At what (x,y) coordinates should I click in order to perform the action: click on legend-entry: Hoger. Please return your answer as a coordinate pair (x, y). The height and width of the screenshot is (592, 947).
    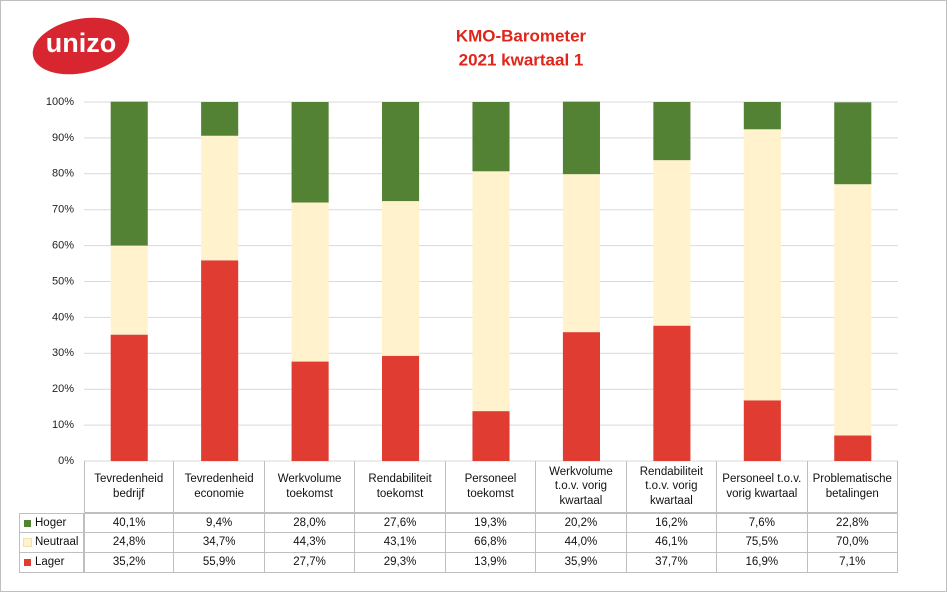
    Looking at the image, I should click on (51, 523).